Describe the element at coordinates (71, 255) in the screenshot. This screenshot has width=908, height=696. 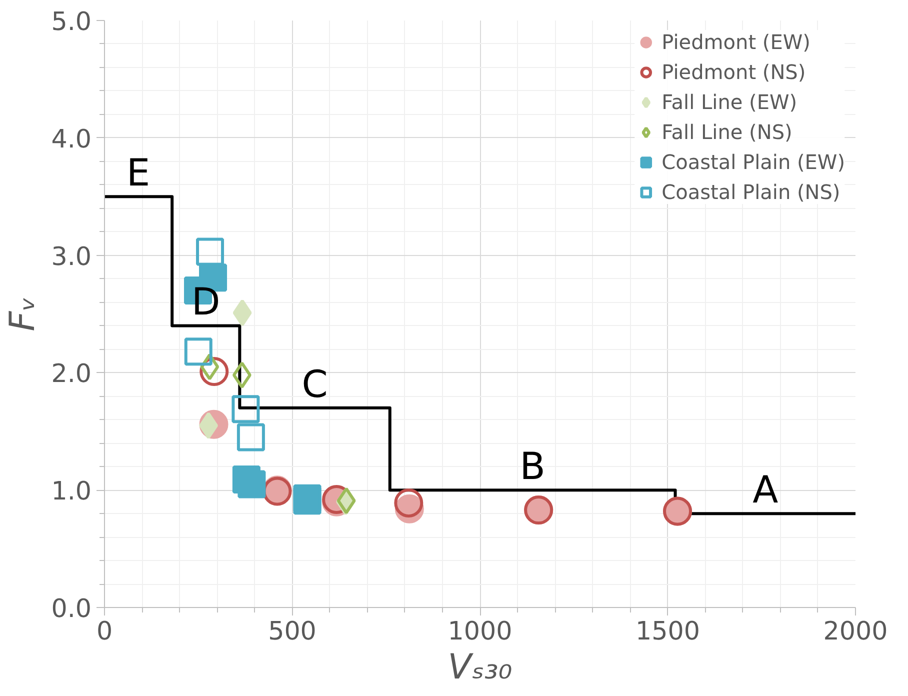
I see `y-tick-label: 3.0` at that location.